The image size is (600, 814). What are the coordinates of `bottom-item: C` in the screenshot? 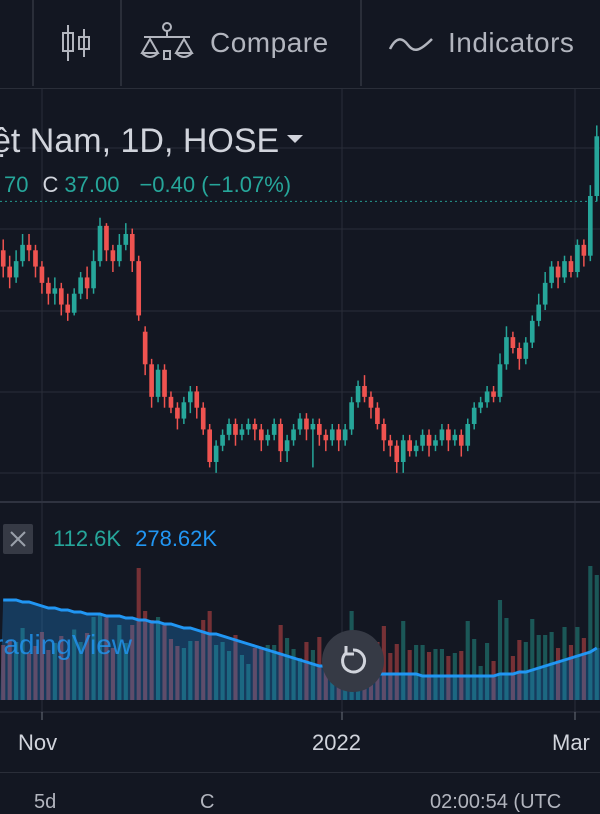 It's located at (207, 802).